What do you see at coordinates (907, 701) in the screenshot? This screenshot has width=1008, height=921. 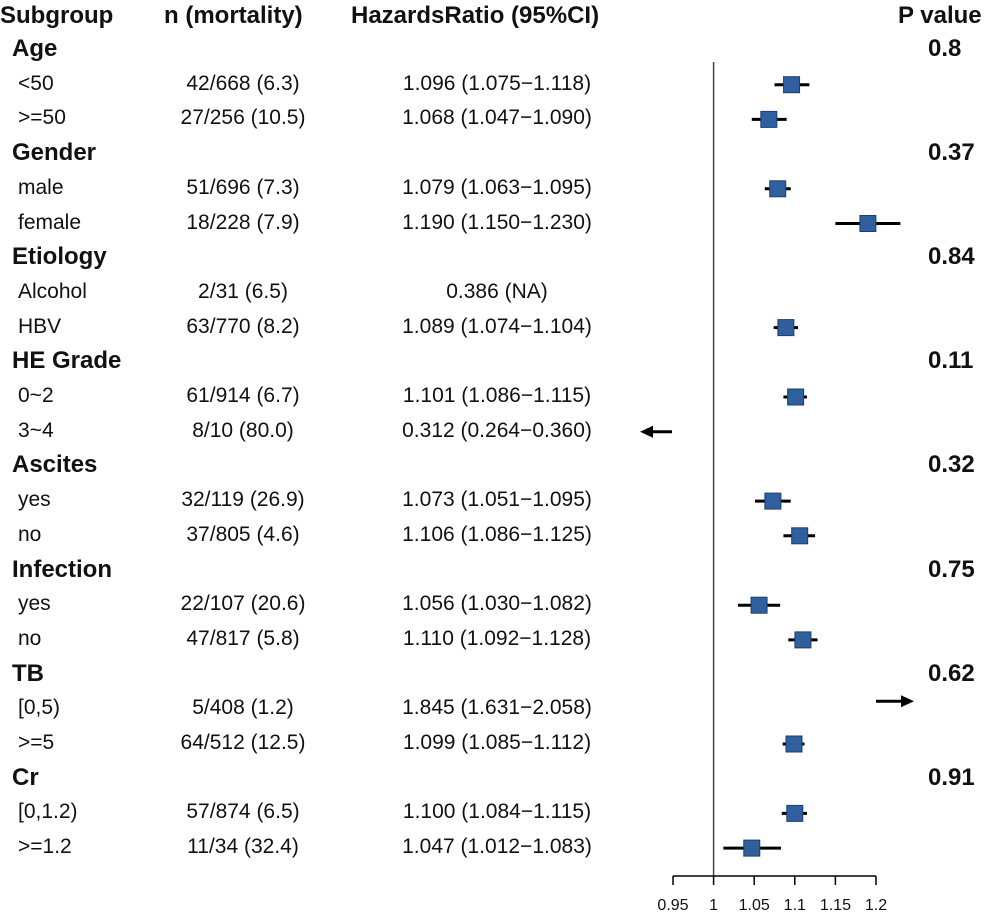 I see `offscale-arrowhead-right` at bounding box center [907, 701].